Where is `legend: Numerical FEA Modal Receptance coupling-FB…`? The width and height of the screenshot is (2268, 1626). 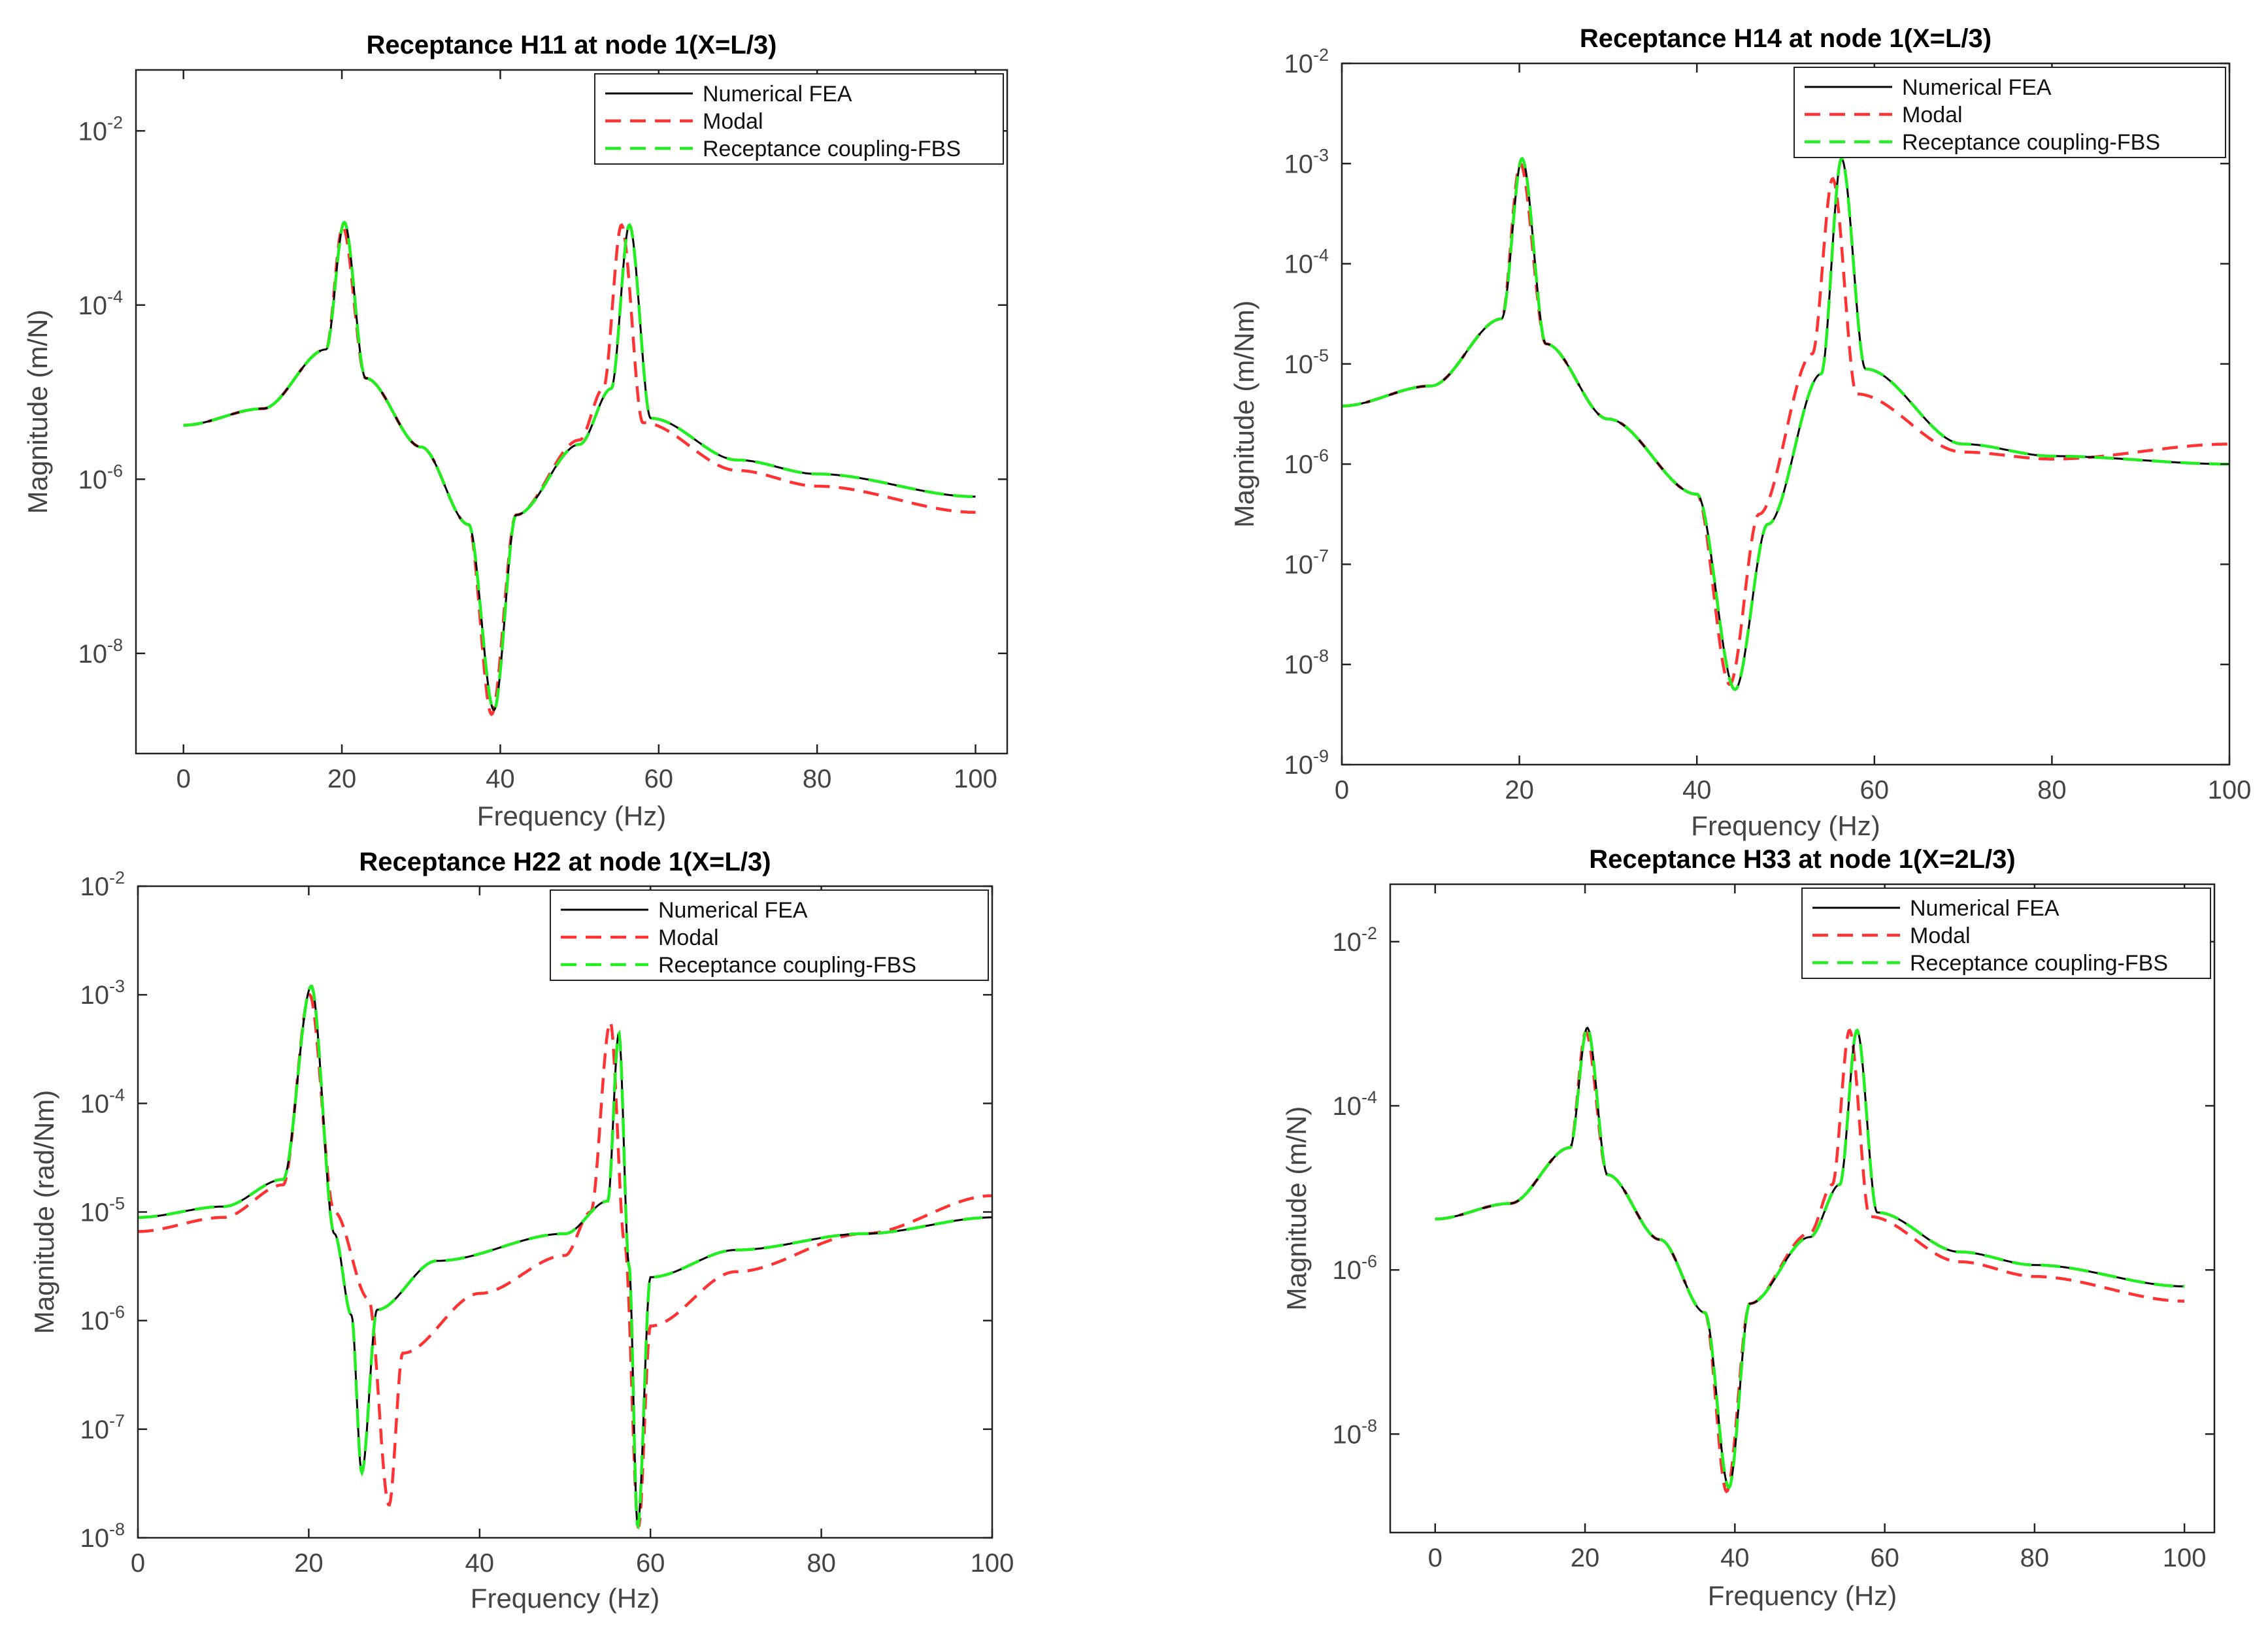
legend: Numerical FEA Modal Receptance coupling-FB… is located at coordinates (2009, 112).